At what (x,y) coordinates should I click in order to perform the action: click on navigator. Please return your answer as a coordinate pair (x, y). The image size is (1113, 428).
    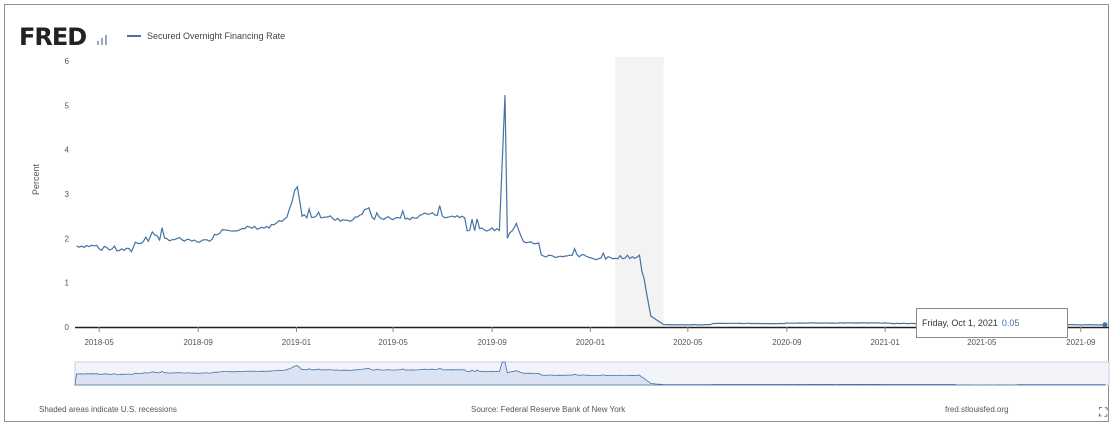
    Looking at the image, I should click on (592, 373).